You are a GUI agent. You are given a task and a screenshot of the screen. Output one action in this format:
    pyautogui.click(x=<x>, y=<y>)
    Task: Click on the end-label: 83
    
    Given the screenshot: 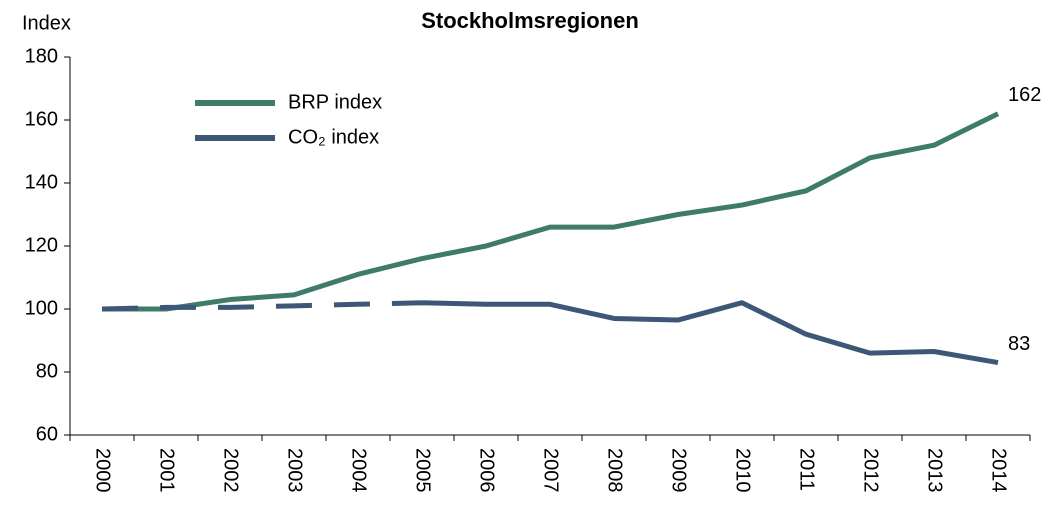 What is the action you would take?
    pyautogui.click(x=1019, y=344)
    